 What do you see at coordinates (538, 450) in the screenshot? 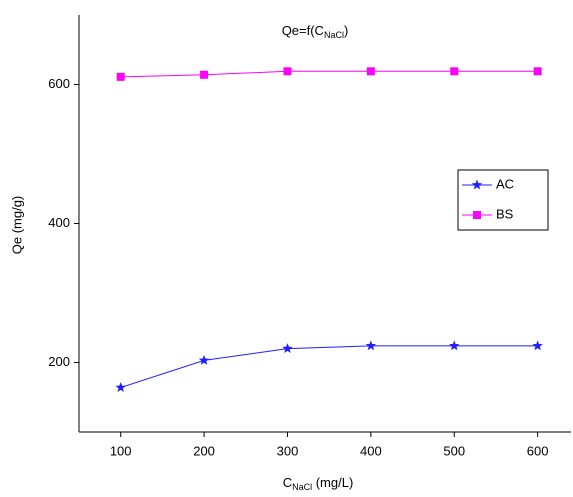
I see `x-tick-label: 600` at bounding box center [538, 450].